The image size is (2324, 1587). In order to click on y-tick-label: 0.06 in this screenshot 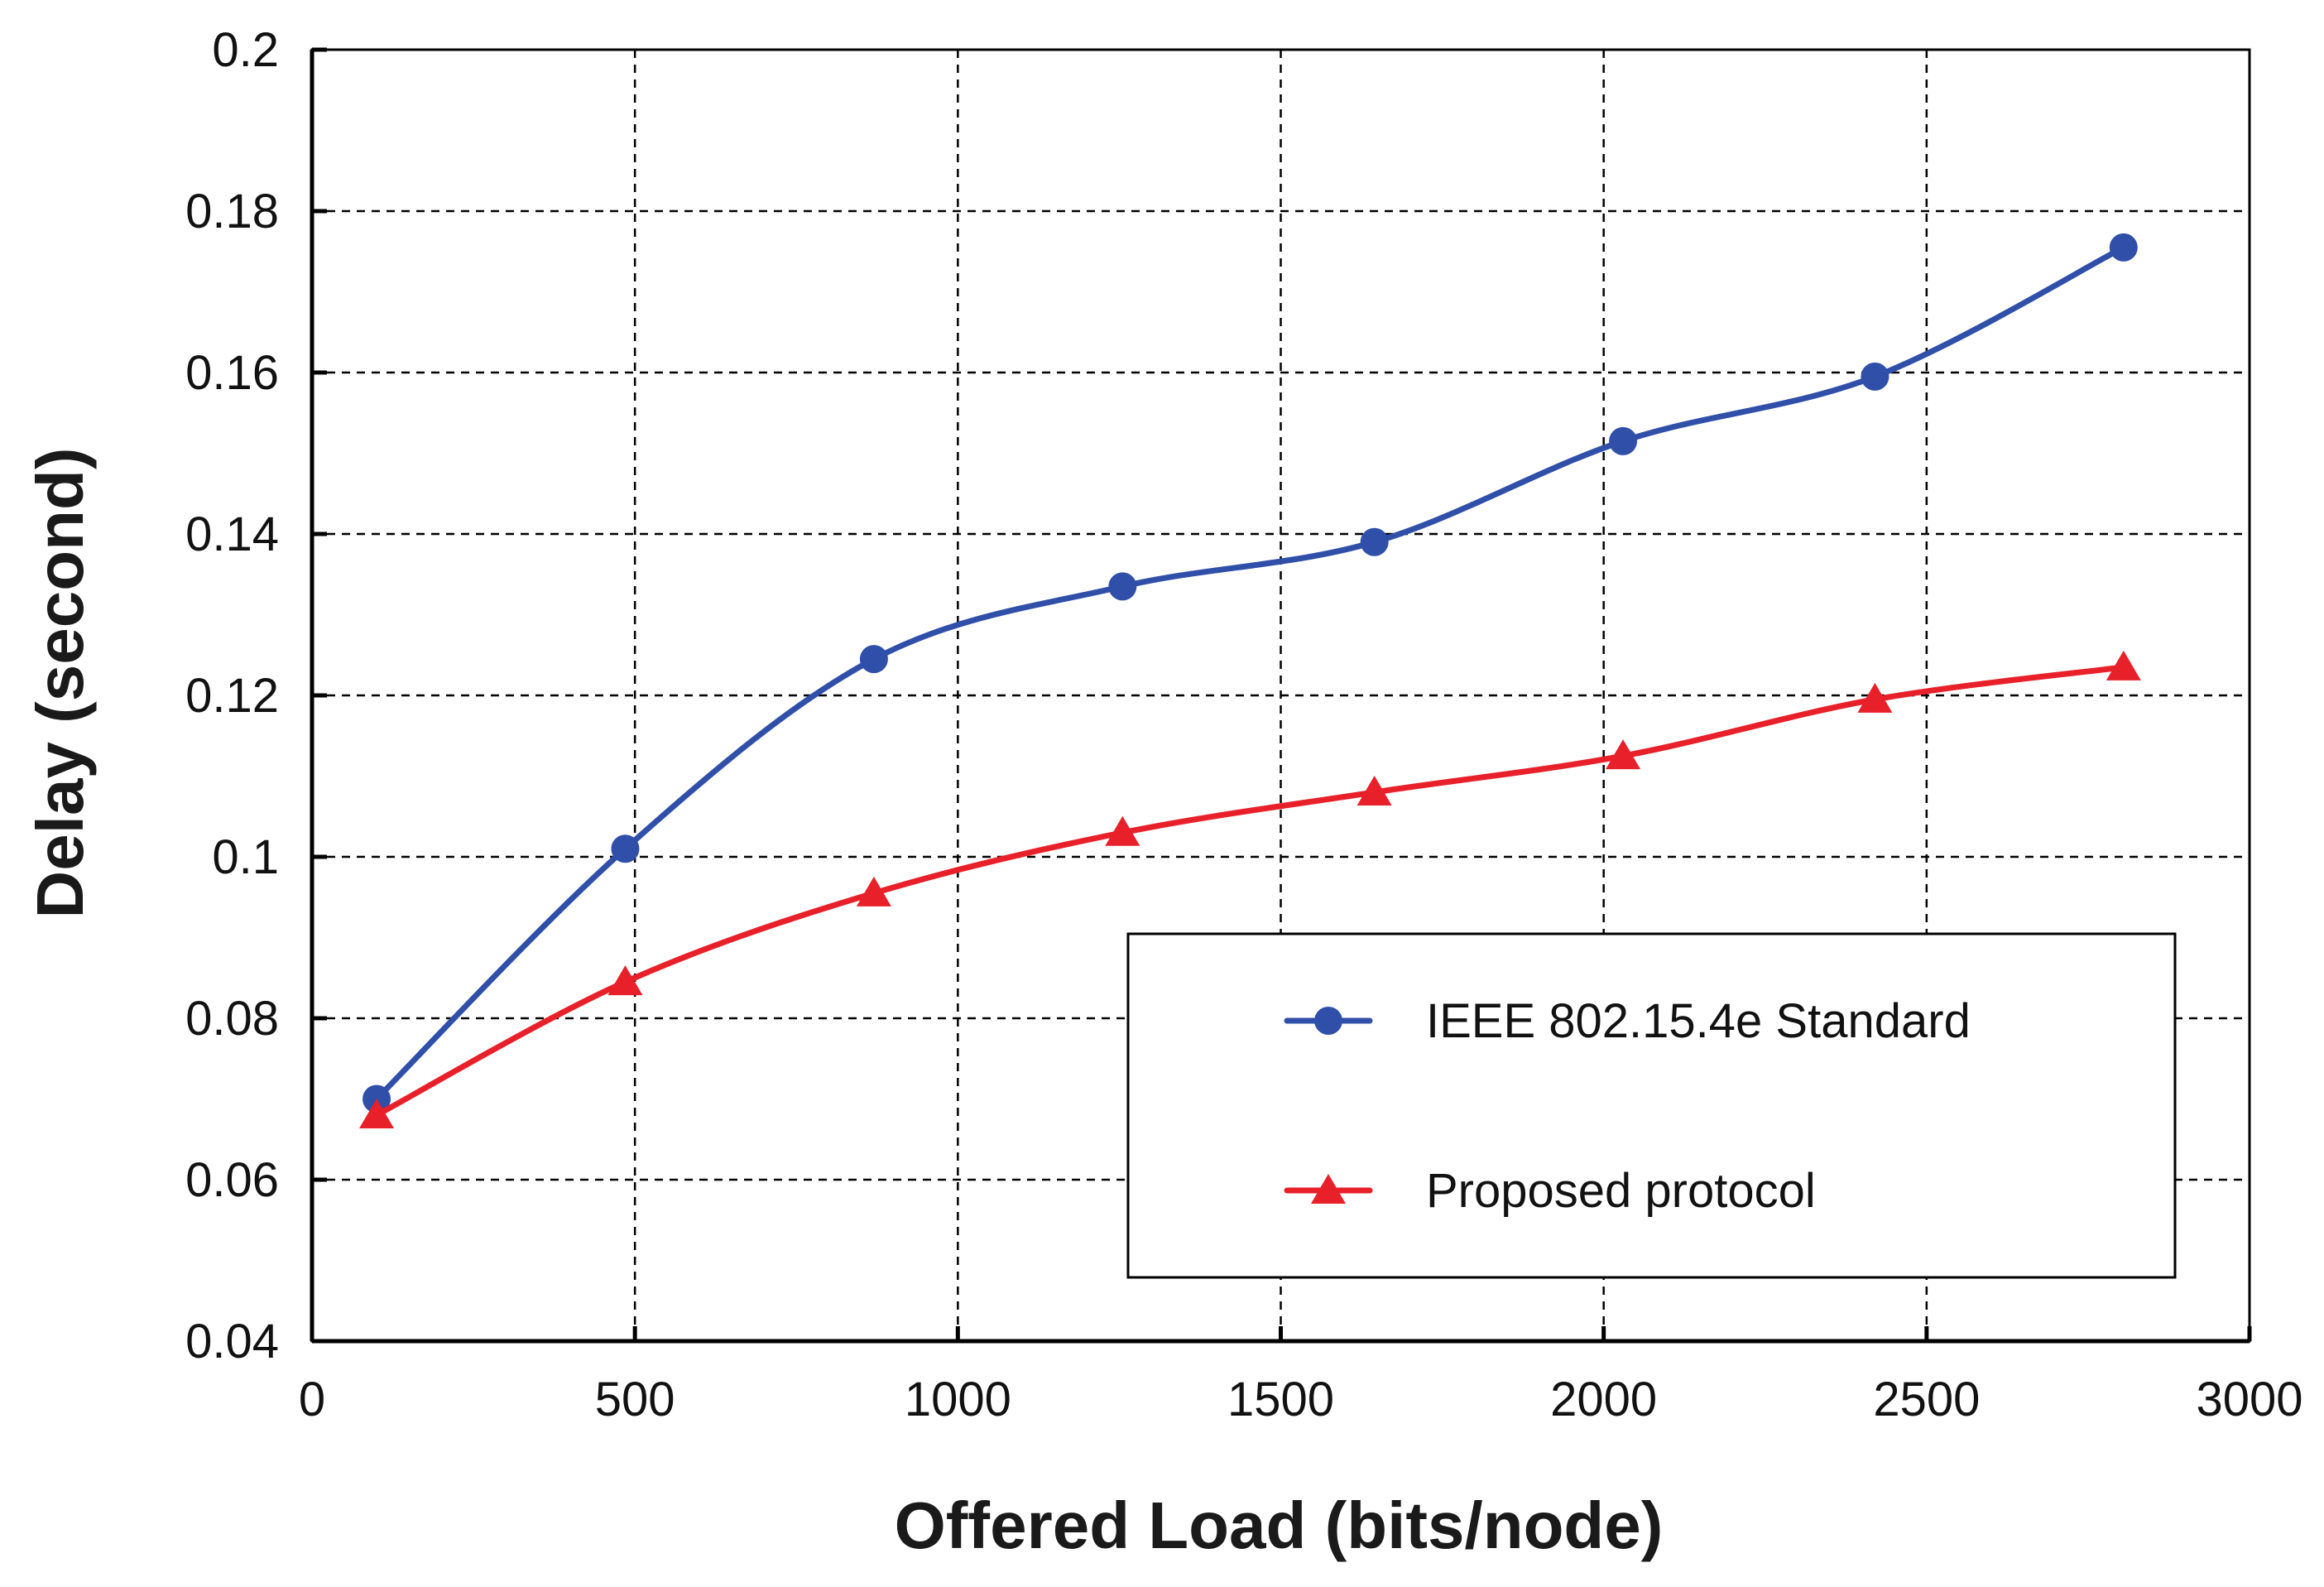, I will do `click(232, 1180)`.